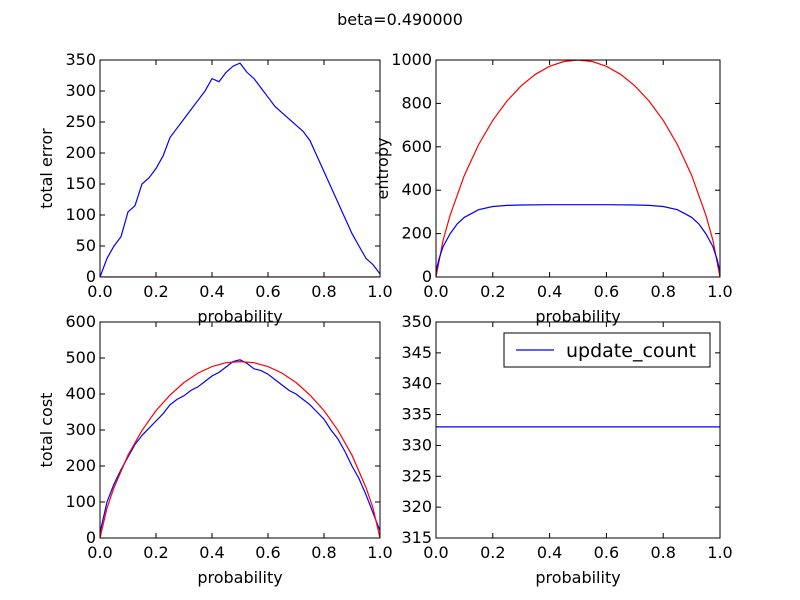  Describe the element at coordinates (416, 444) in the screenshot. I see `y-tick-label: 330` at that location.